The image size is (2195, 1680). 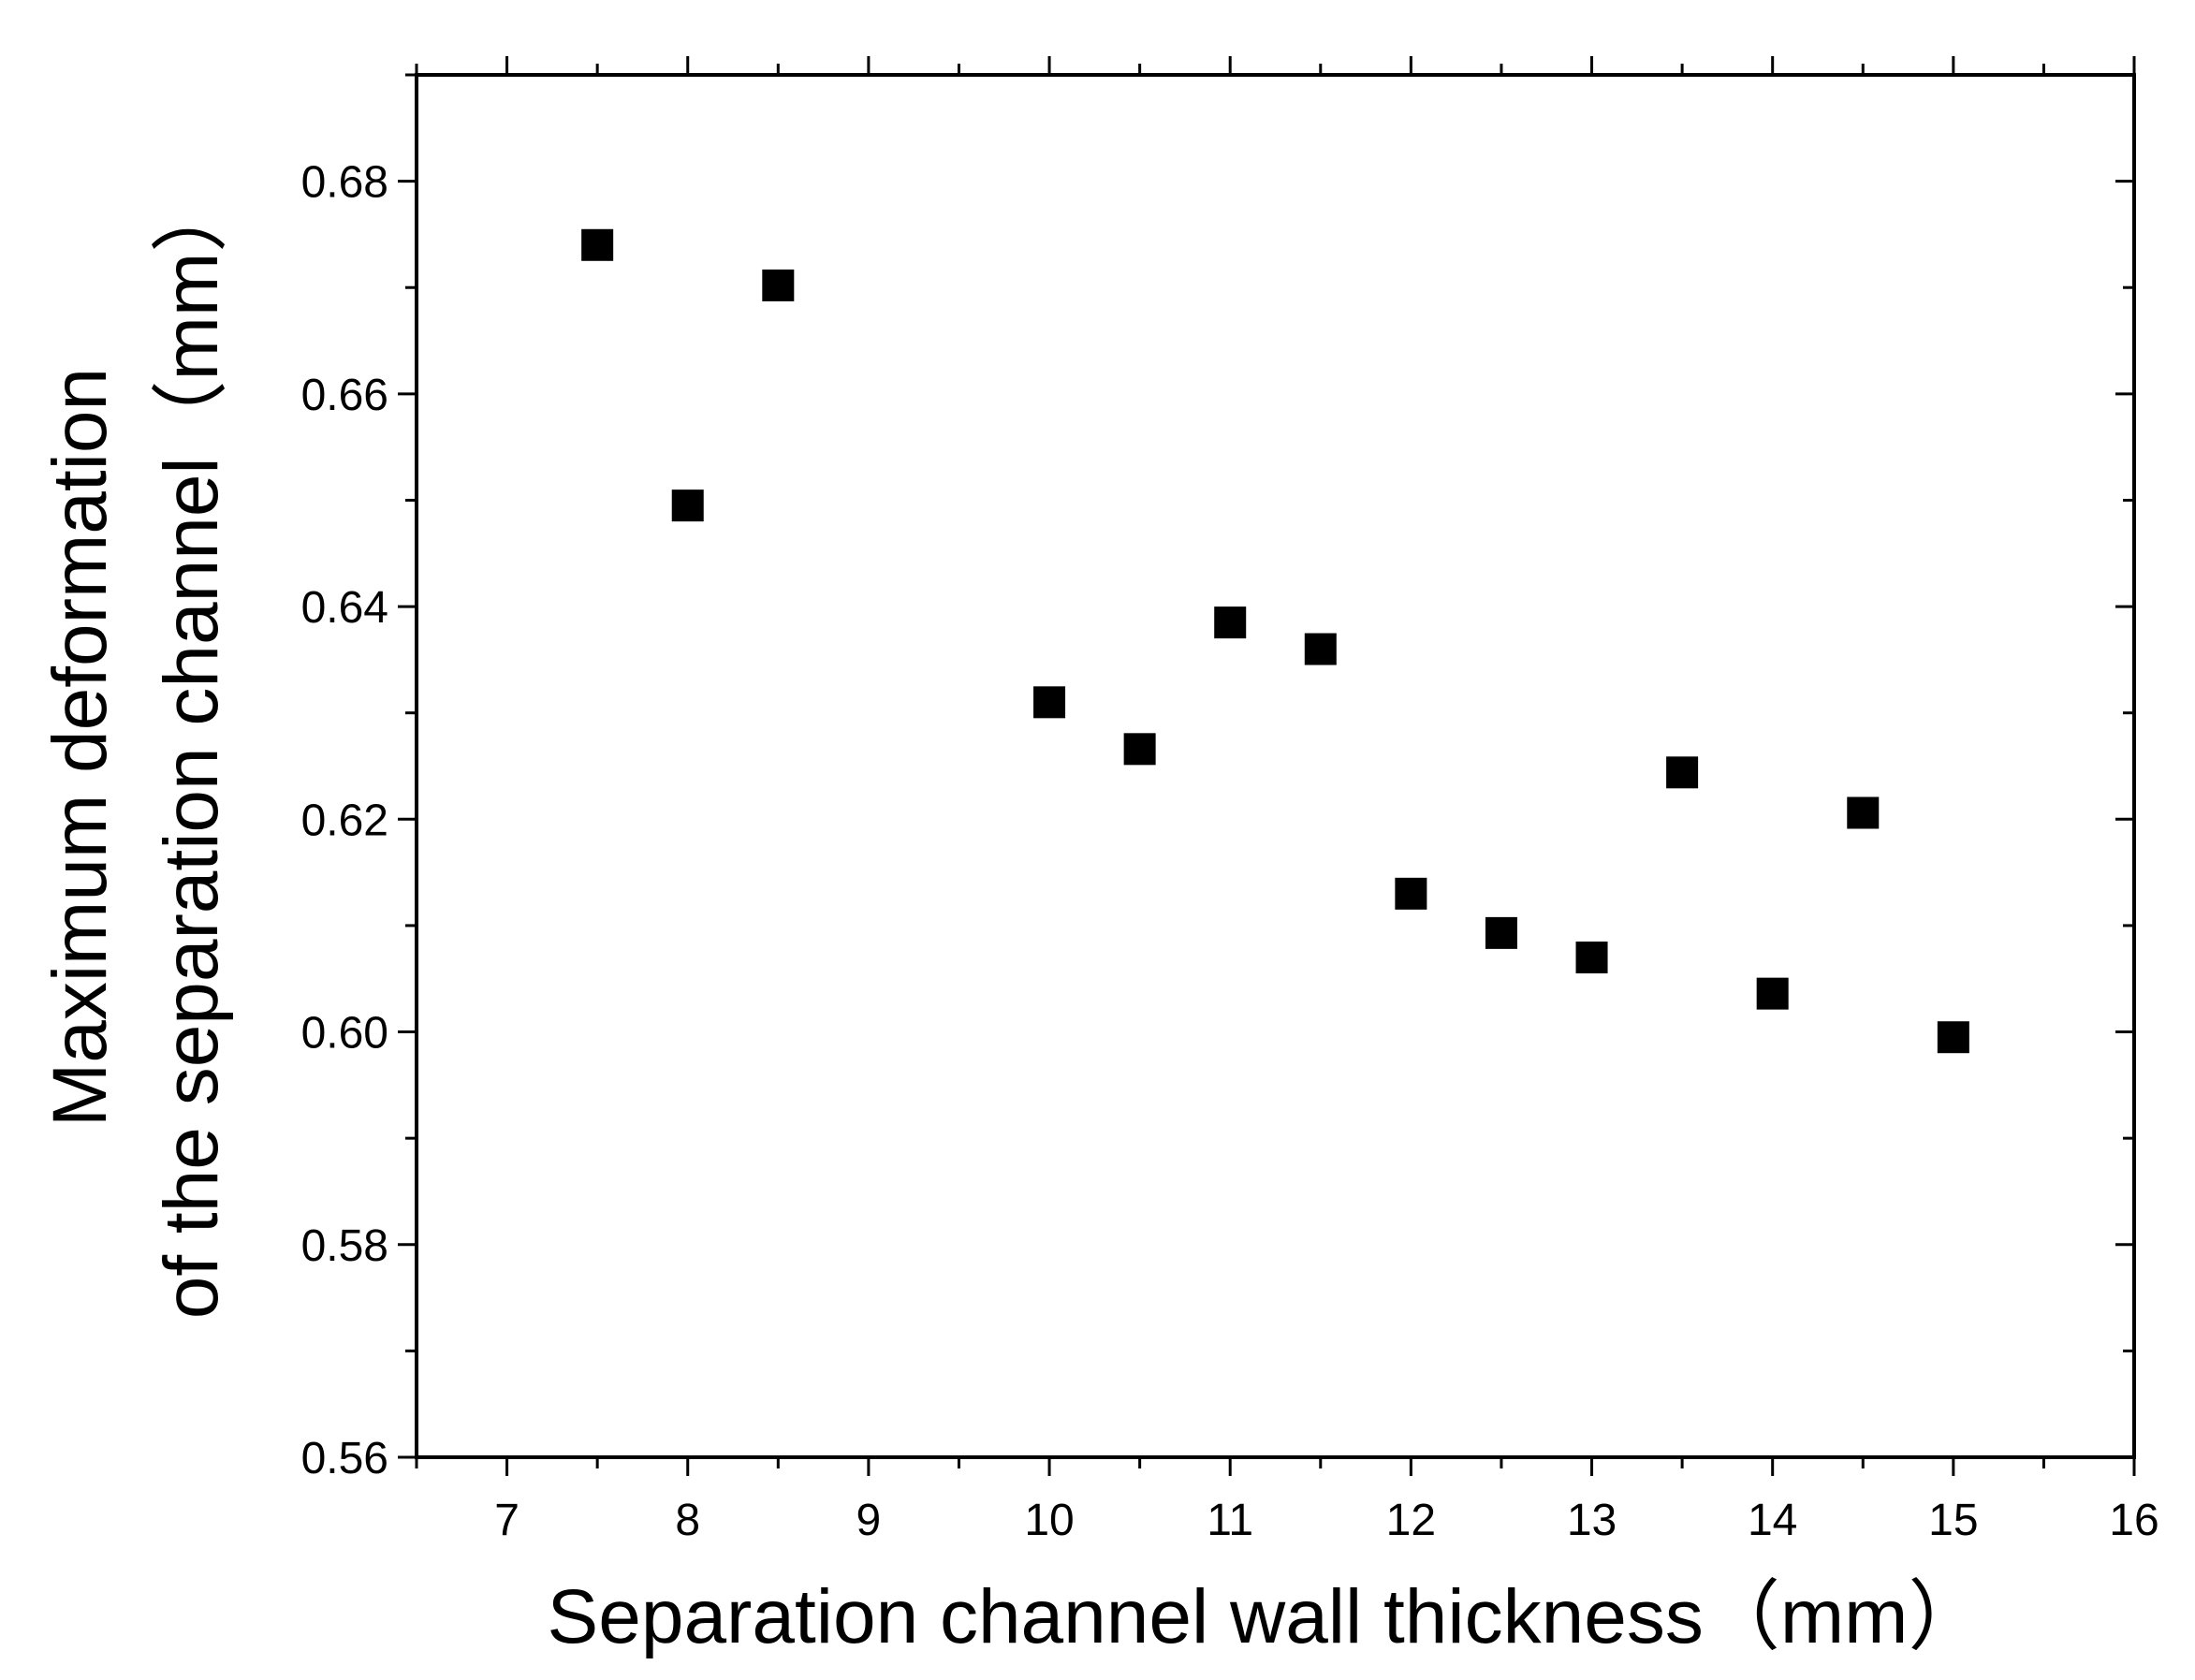 I want to click on x-tick-label: 13, so click(x=1592, y=1520).